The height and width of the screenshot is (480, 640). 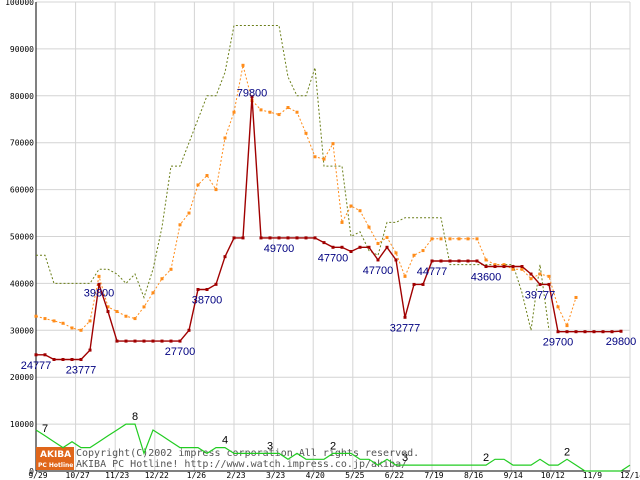 I want to click on min-price-label: 32777, so click(x=405, y=328).